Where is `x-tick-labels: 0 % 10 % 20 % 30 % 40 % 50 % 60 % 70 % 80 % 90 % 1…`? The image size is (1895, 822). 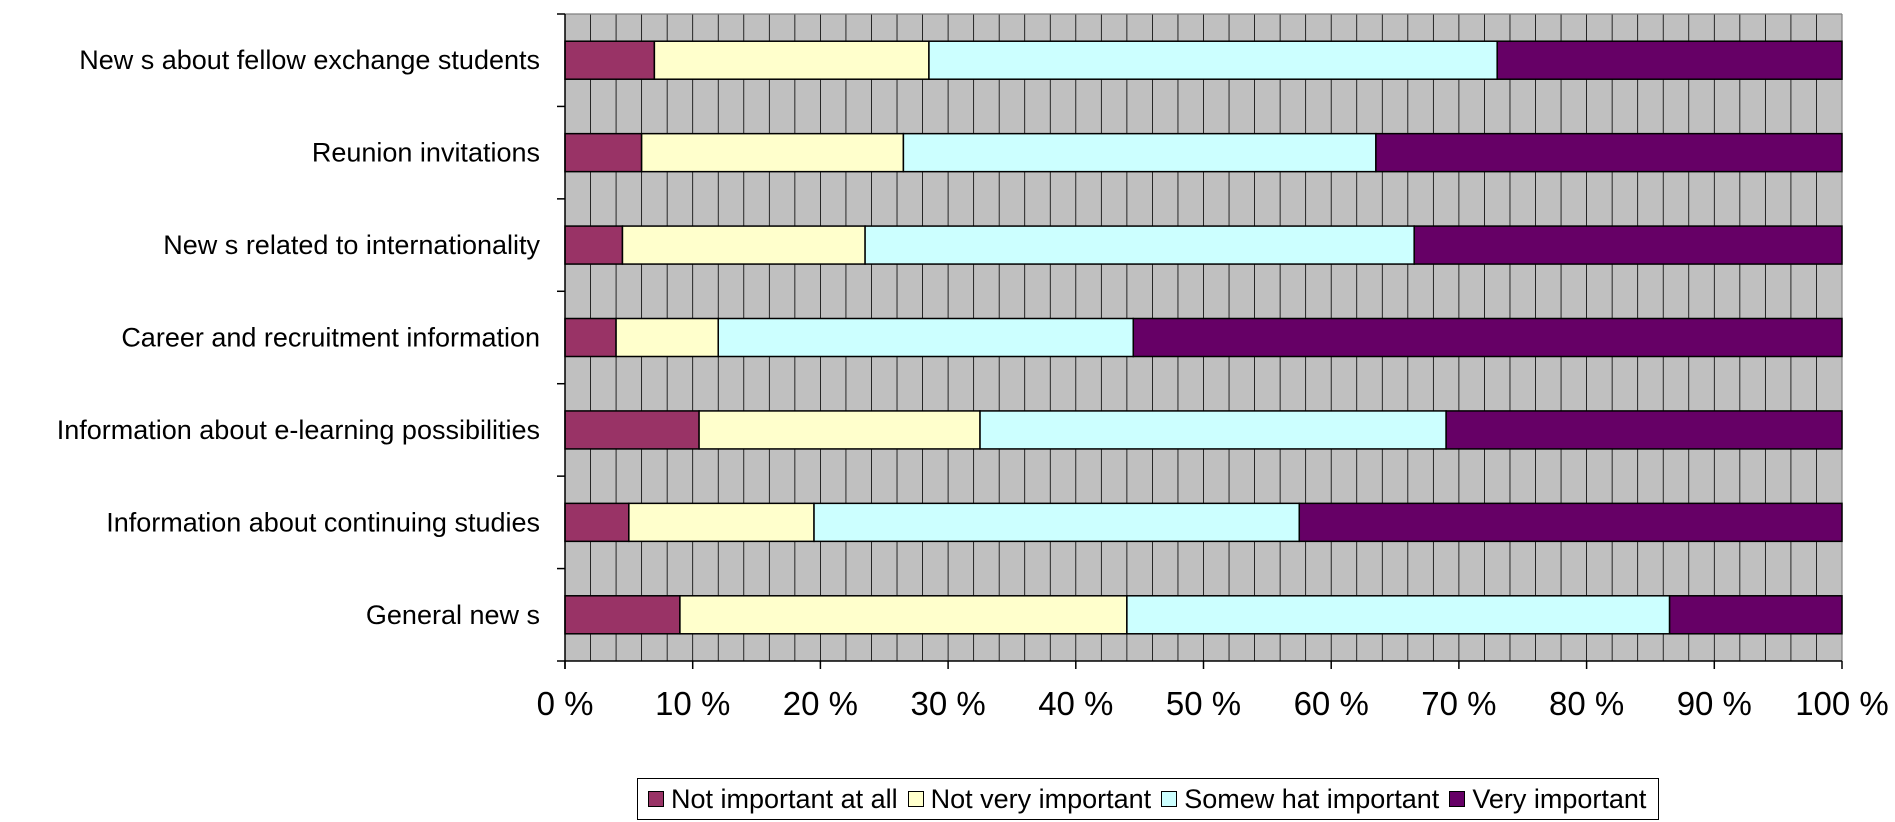 x-tick-labels: 0 % 10 % 20 % 30 % 40 % 50 % 60 % 70 % 80 % 90 % 1… is located at coordinates (1213, 703).